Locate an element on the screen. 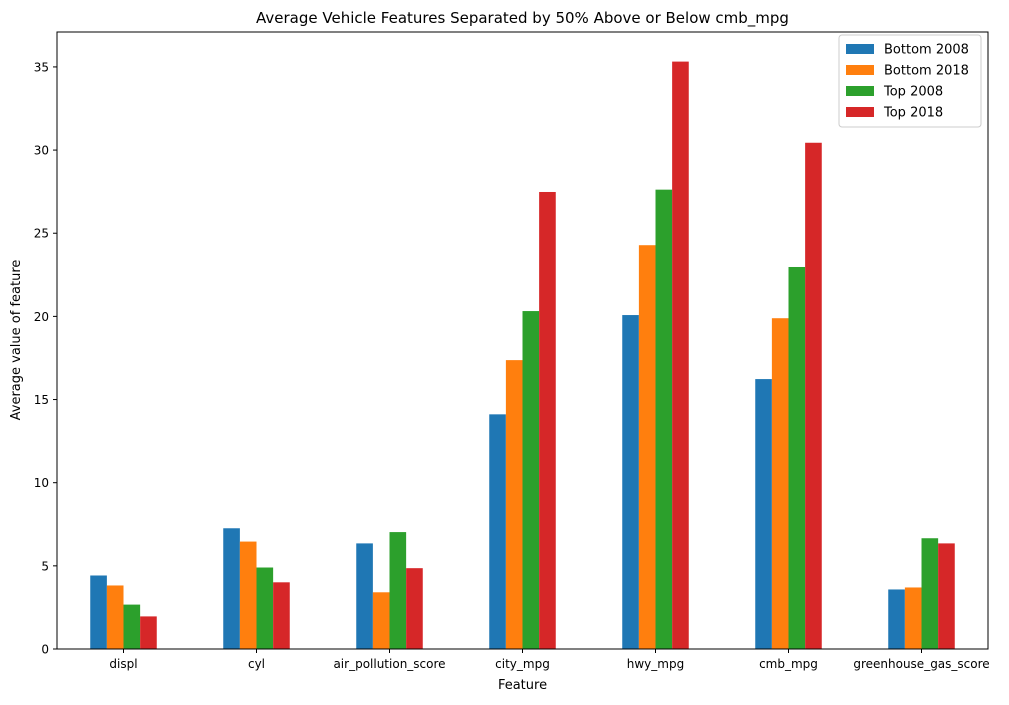  y-axis: 0 5 10 15 20 25 30 35 is located at coordinates (45, 358).